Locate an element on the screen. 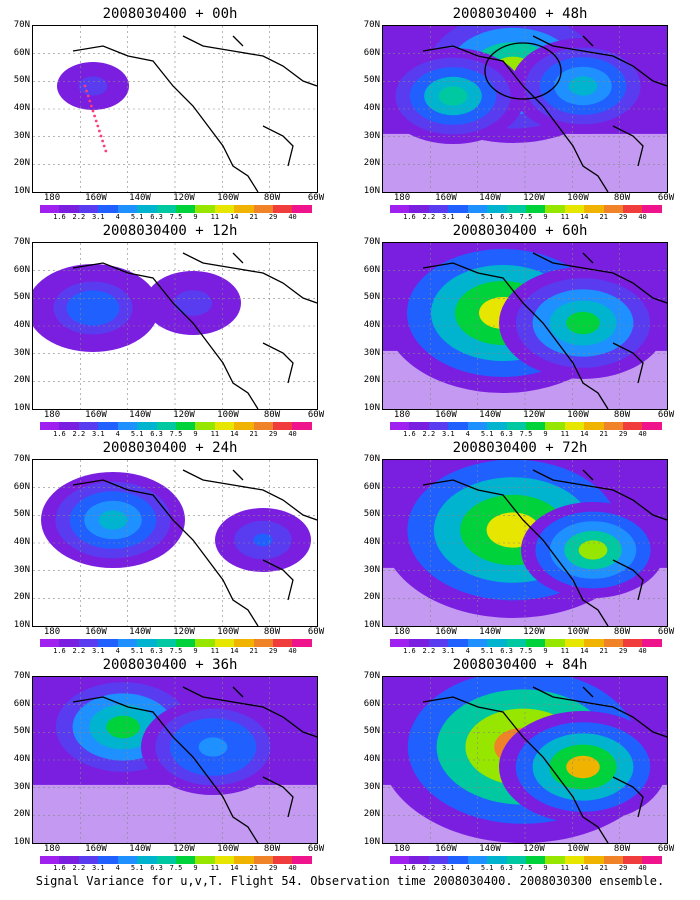  panel-title: 2008030400 + 00h is located at coordinates (170, 14).